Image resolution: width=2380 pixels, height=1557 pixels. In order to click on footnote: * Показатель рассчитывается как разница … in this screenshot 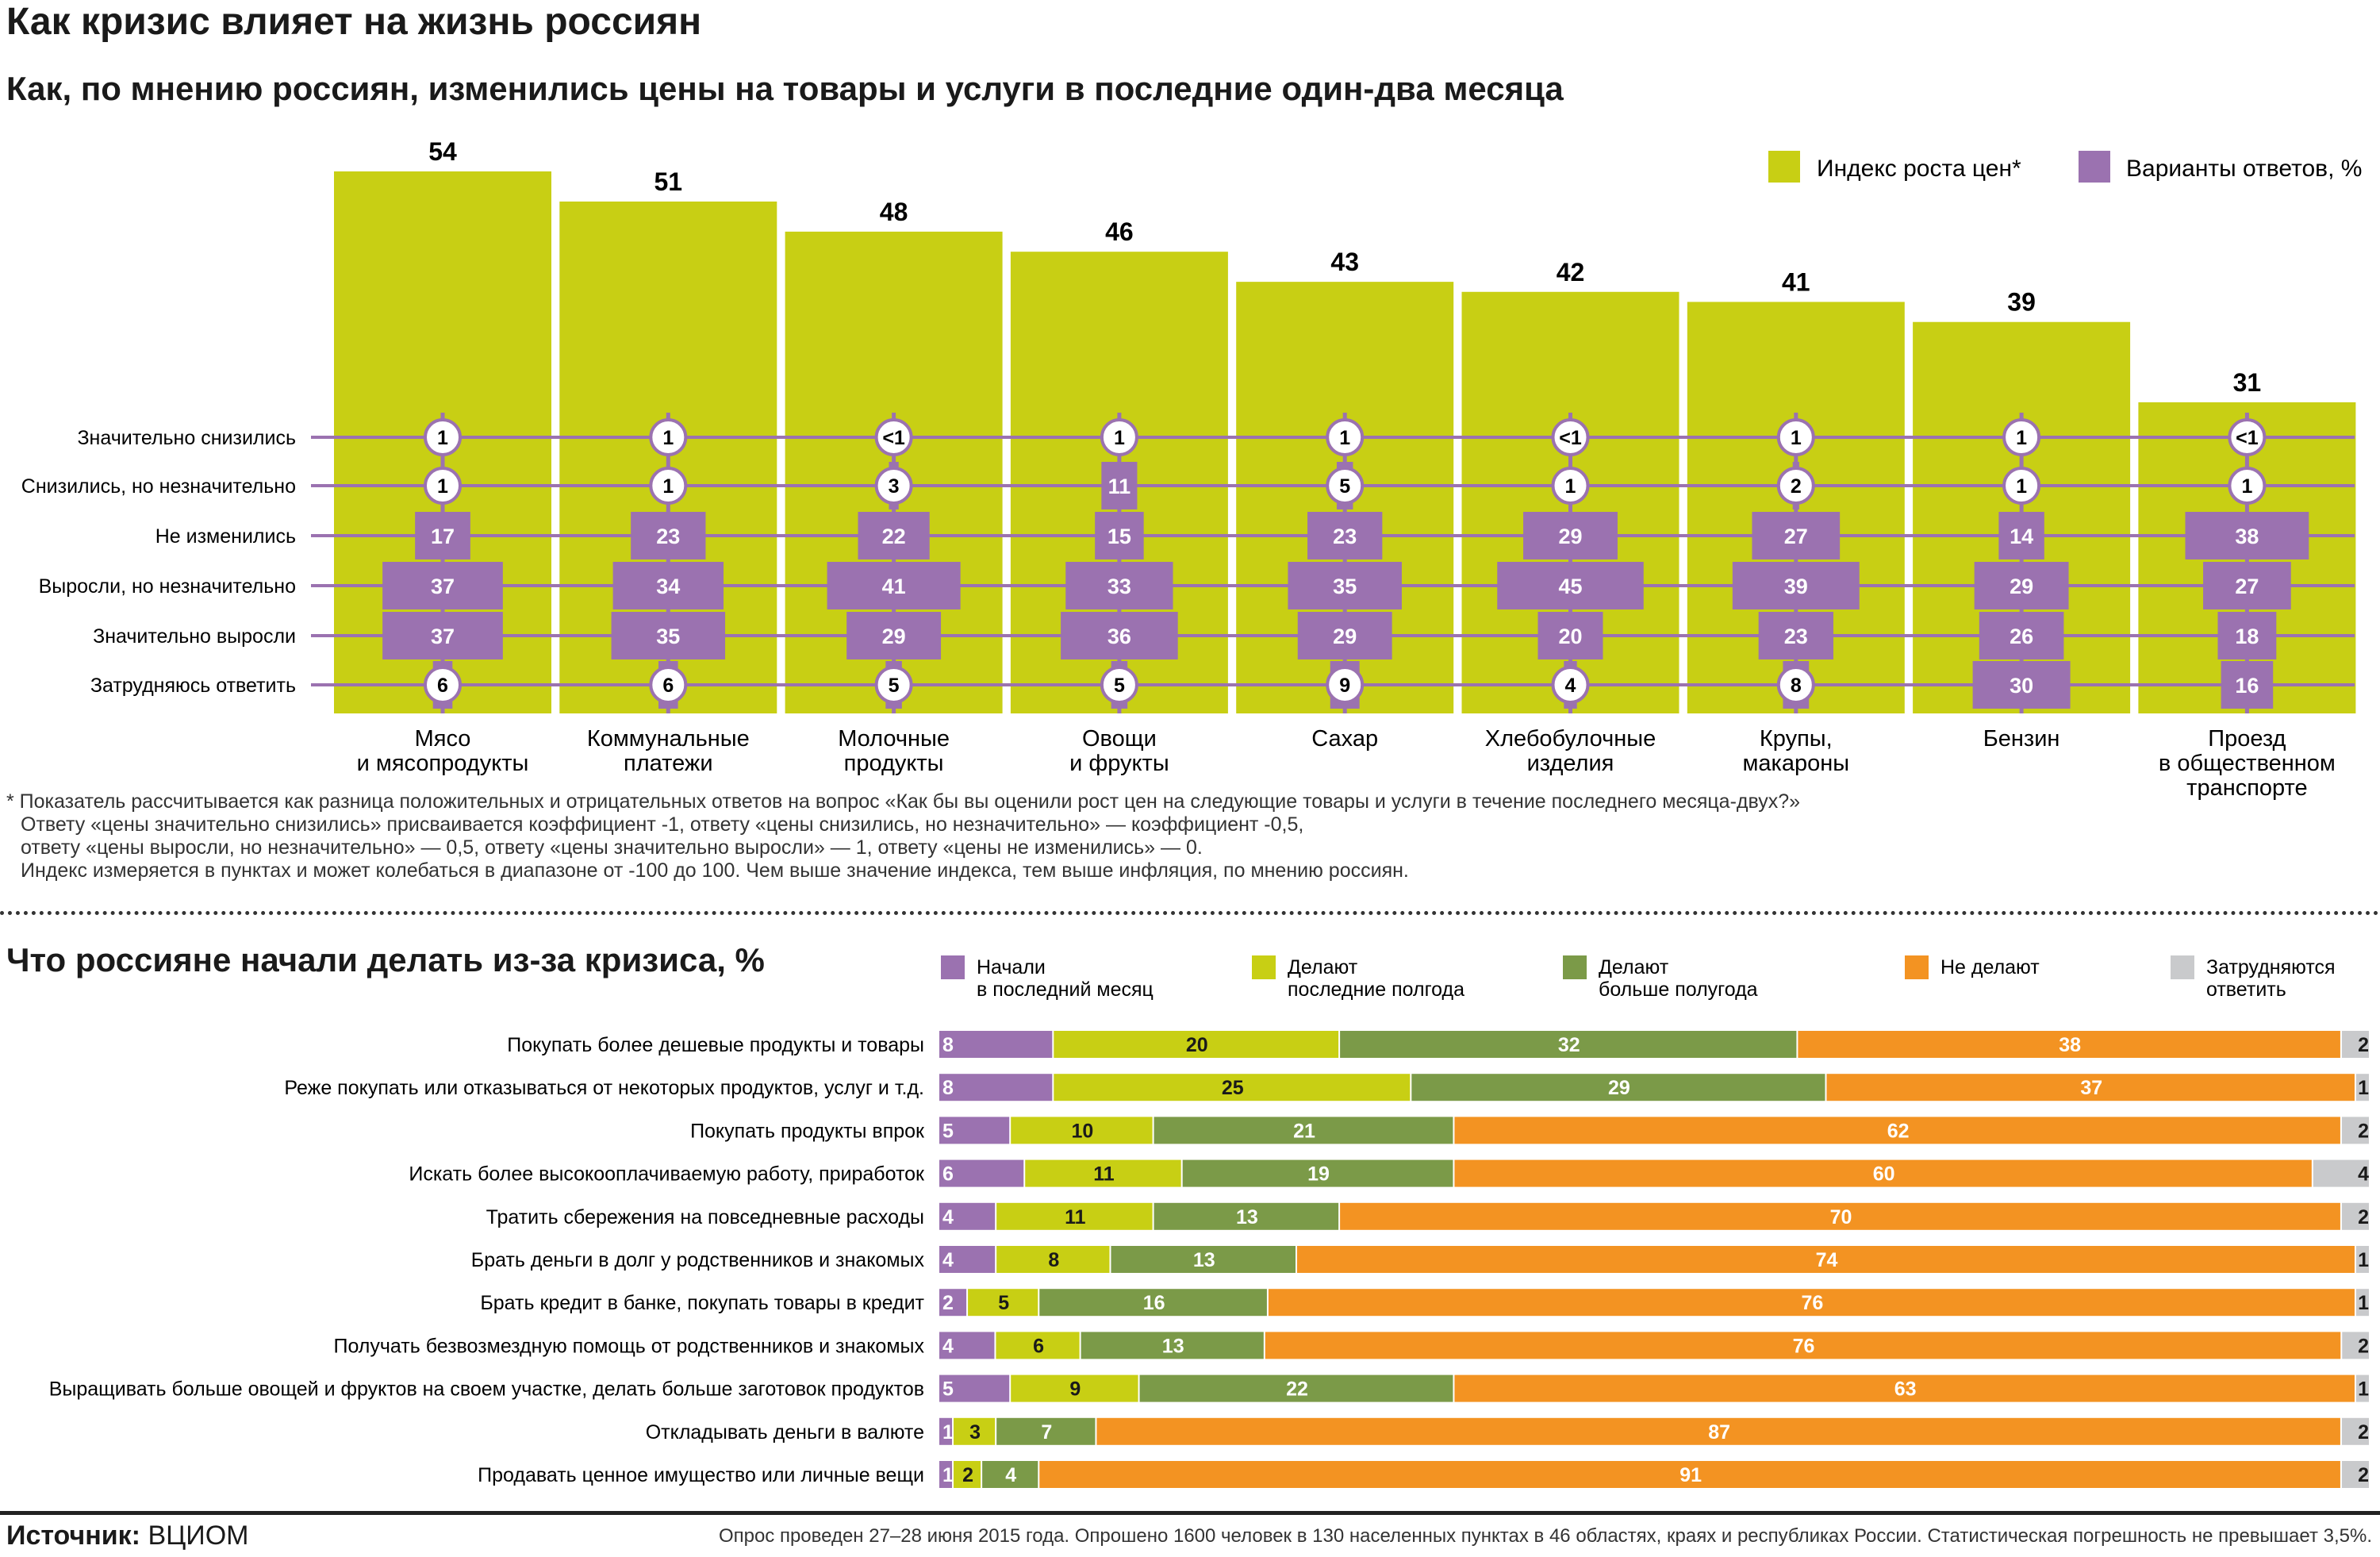, I will do `click(903, 836)`.